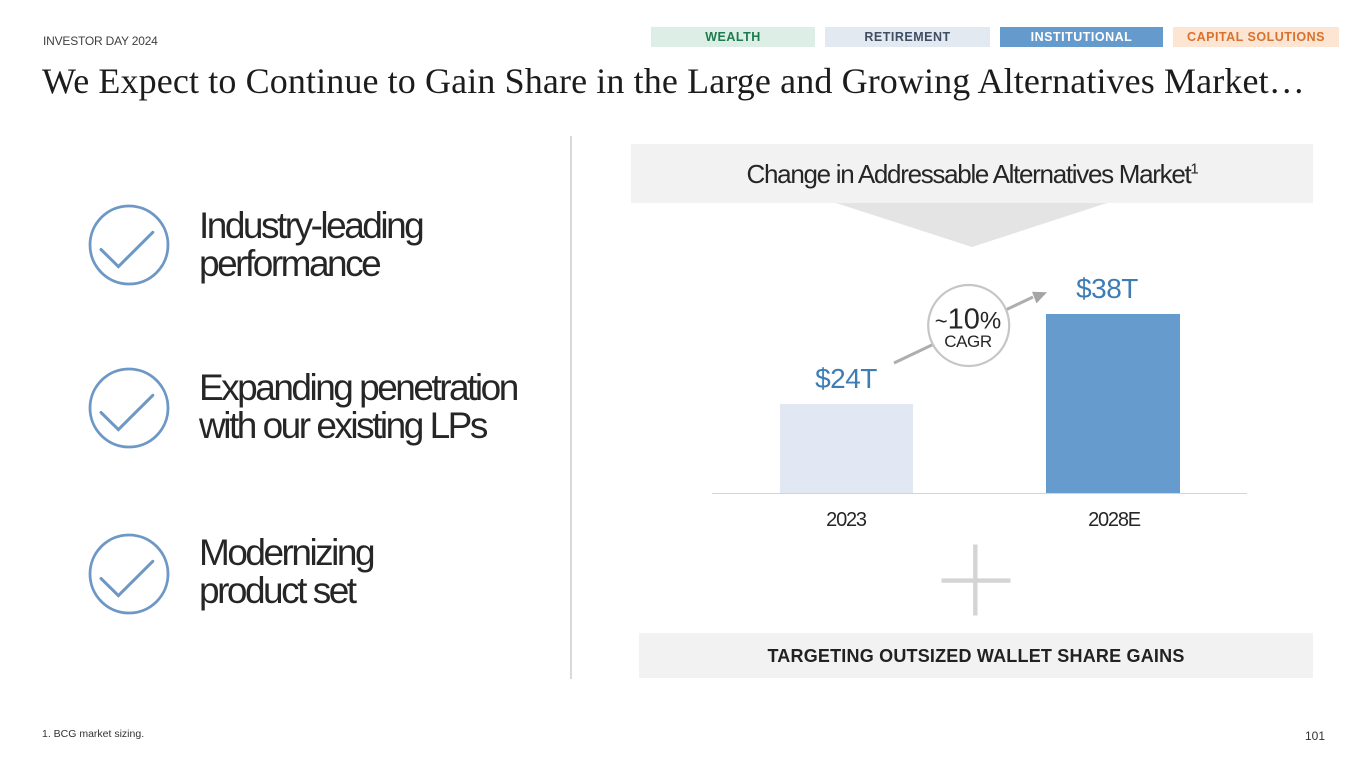 The height and width of the screenshot is (768, 1365). Describe the element at coordinates (968, 319) in the screenshot. I see `svg-text: ~10%` at that location.